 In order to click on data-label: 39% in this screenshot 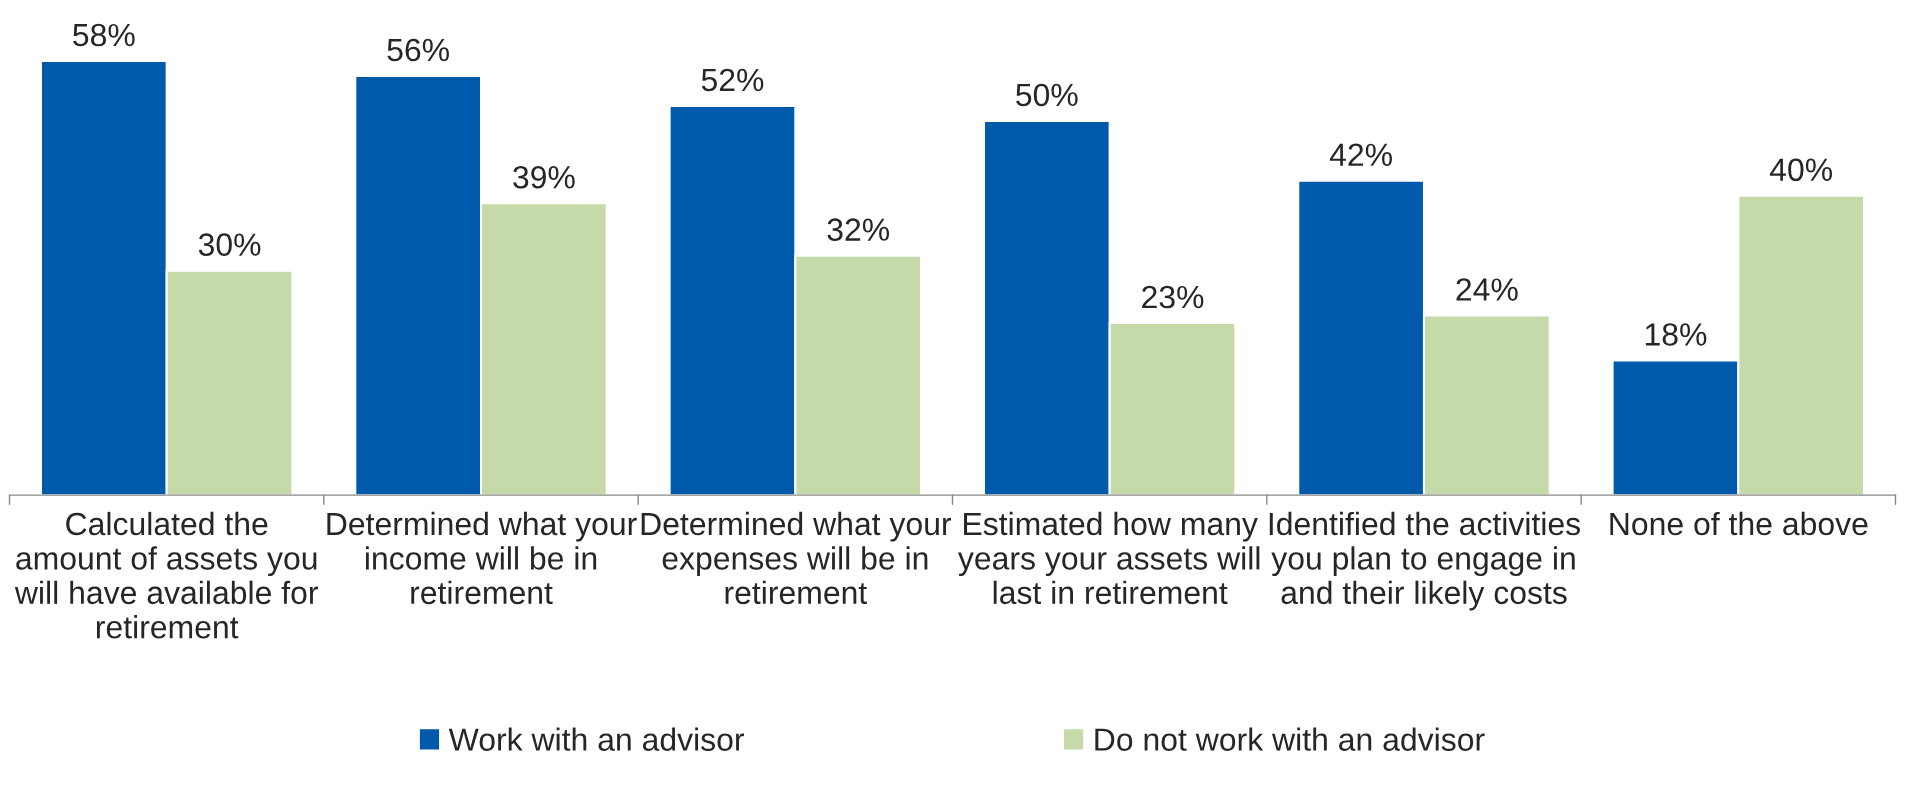, I will do `click(544, 177)`.